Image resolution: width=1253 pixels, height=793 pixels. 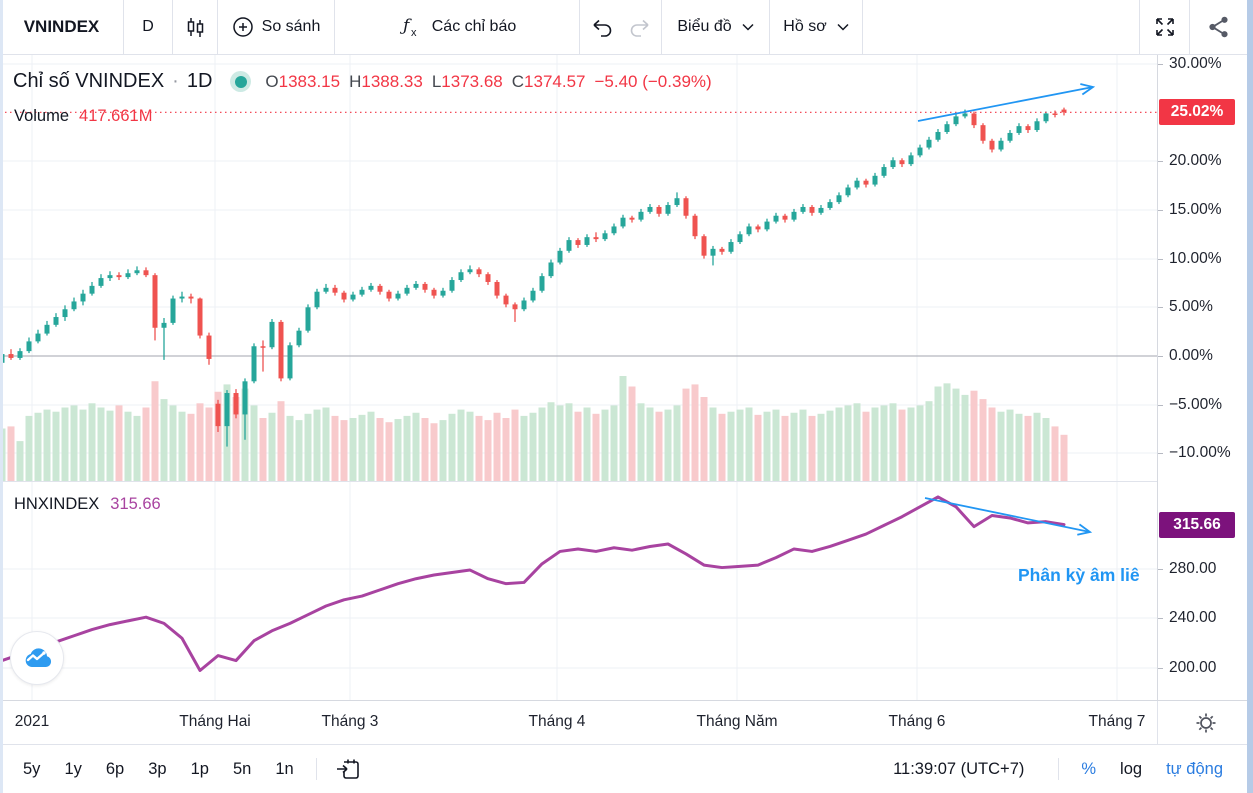 What do you see at coordinates (73, 768) in the screenshot?
I see `range-button-1y: 1y` at bounding box center [73, 768].